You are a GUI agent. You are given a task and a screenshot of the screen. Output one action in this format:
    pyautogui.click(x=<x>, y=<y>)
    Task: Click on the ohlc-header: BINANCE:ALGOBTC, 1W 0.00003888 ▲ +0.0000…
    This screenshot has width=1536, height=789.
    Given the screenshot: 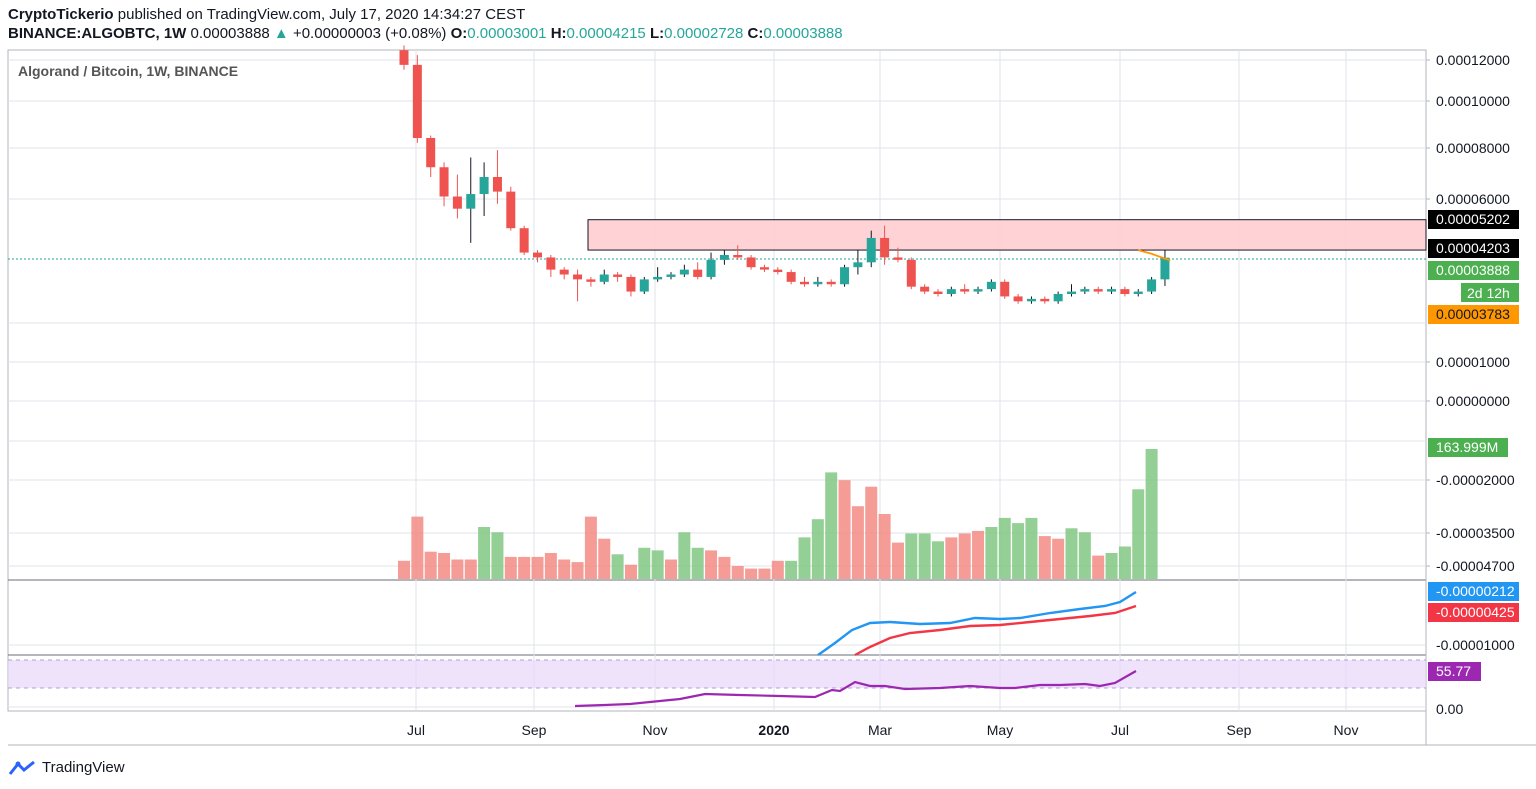 What is the action you would take?
    pyautogui.click(x=425, y=33)
    